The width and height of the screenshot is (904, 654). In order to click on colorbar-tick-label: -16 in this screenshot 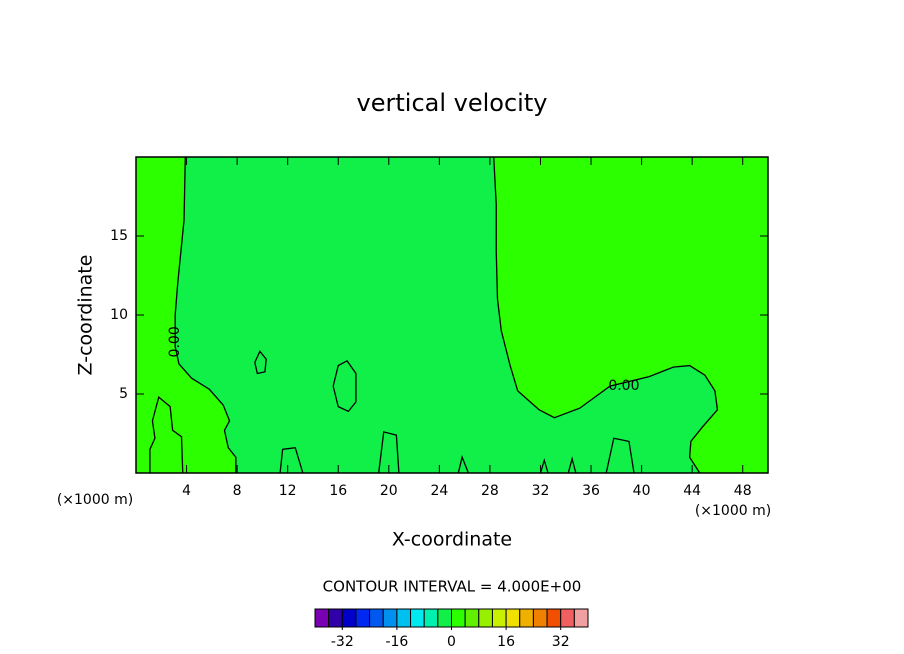, I will do `click(396, 642)`.